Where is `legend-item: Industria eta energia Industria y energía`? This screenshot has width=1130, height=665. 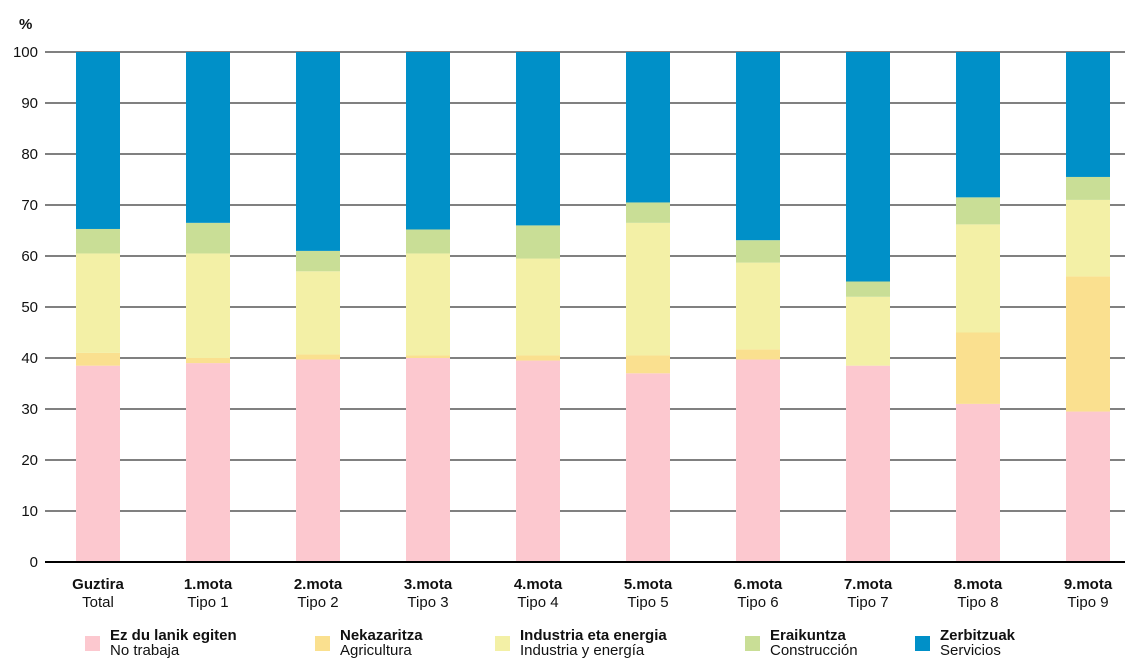 legend-item: Industria eta energia Industria y energía is located at coordinates (581, 643).